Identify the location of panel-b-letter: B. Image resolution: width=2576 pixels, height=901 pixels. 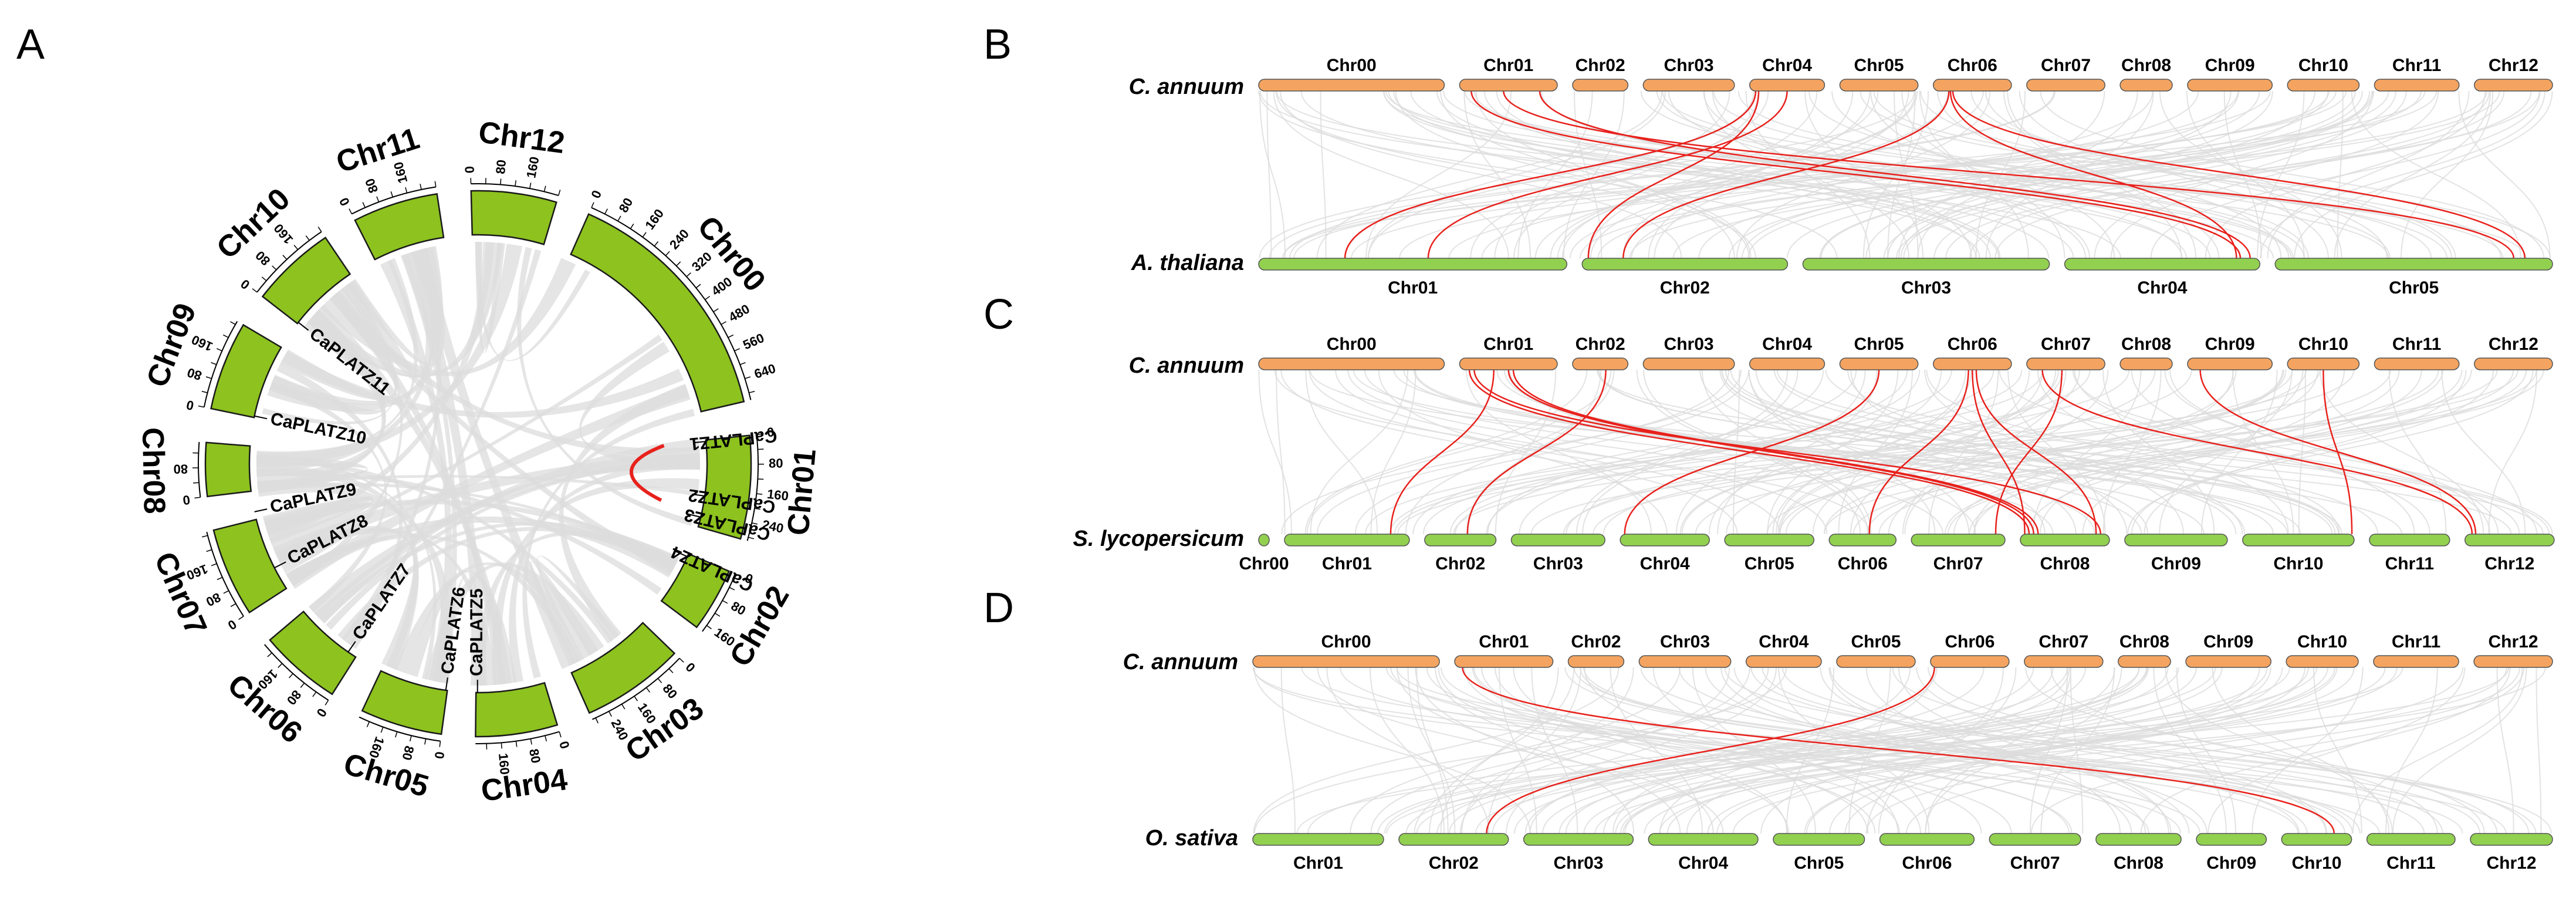
(997, 44).